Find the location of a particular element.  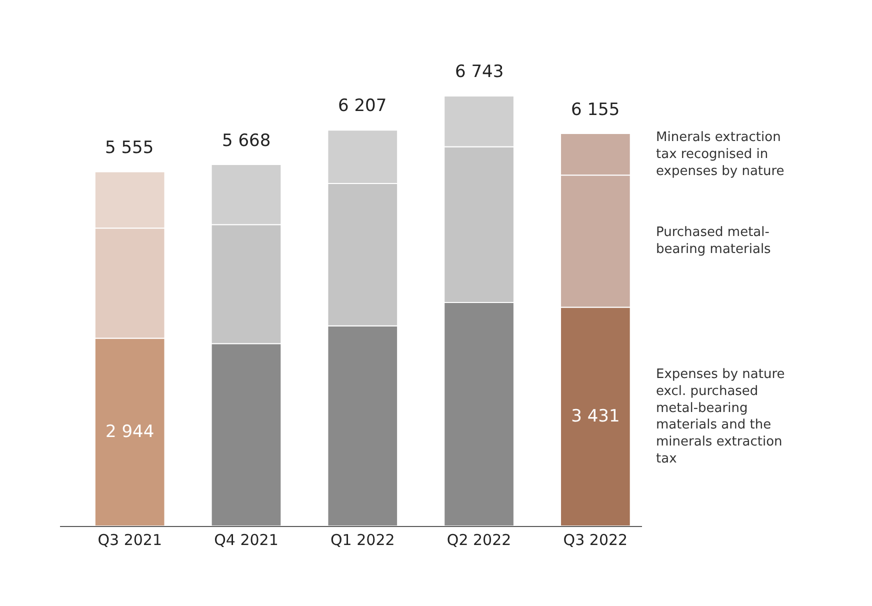

series-label: Purchased metal-bearing materials is located at coordinates (714, 241).